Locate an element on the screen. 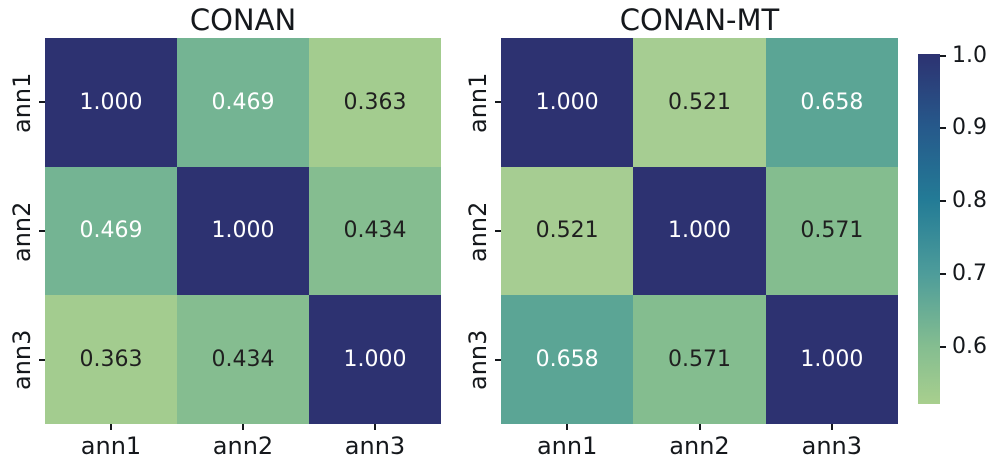  colorbar-tick-label: 0.9 is located at coordinates (969, 127).